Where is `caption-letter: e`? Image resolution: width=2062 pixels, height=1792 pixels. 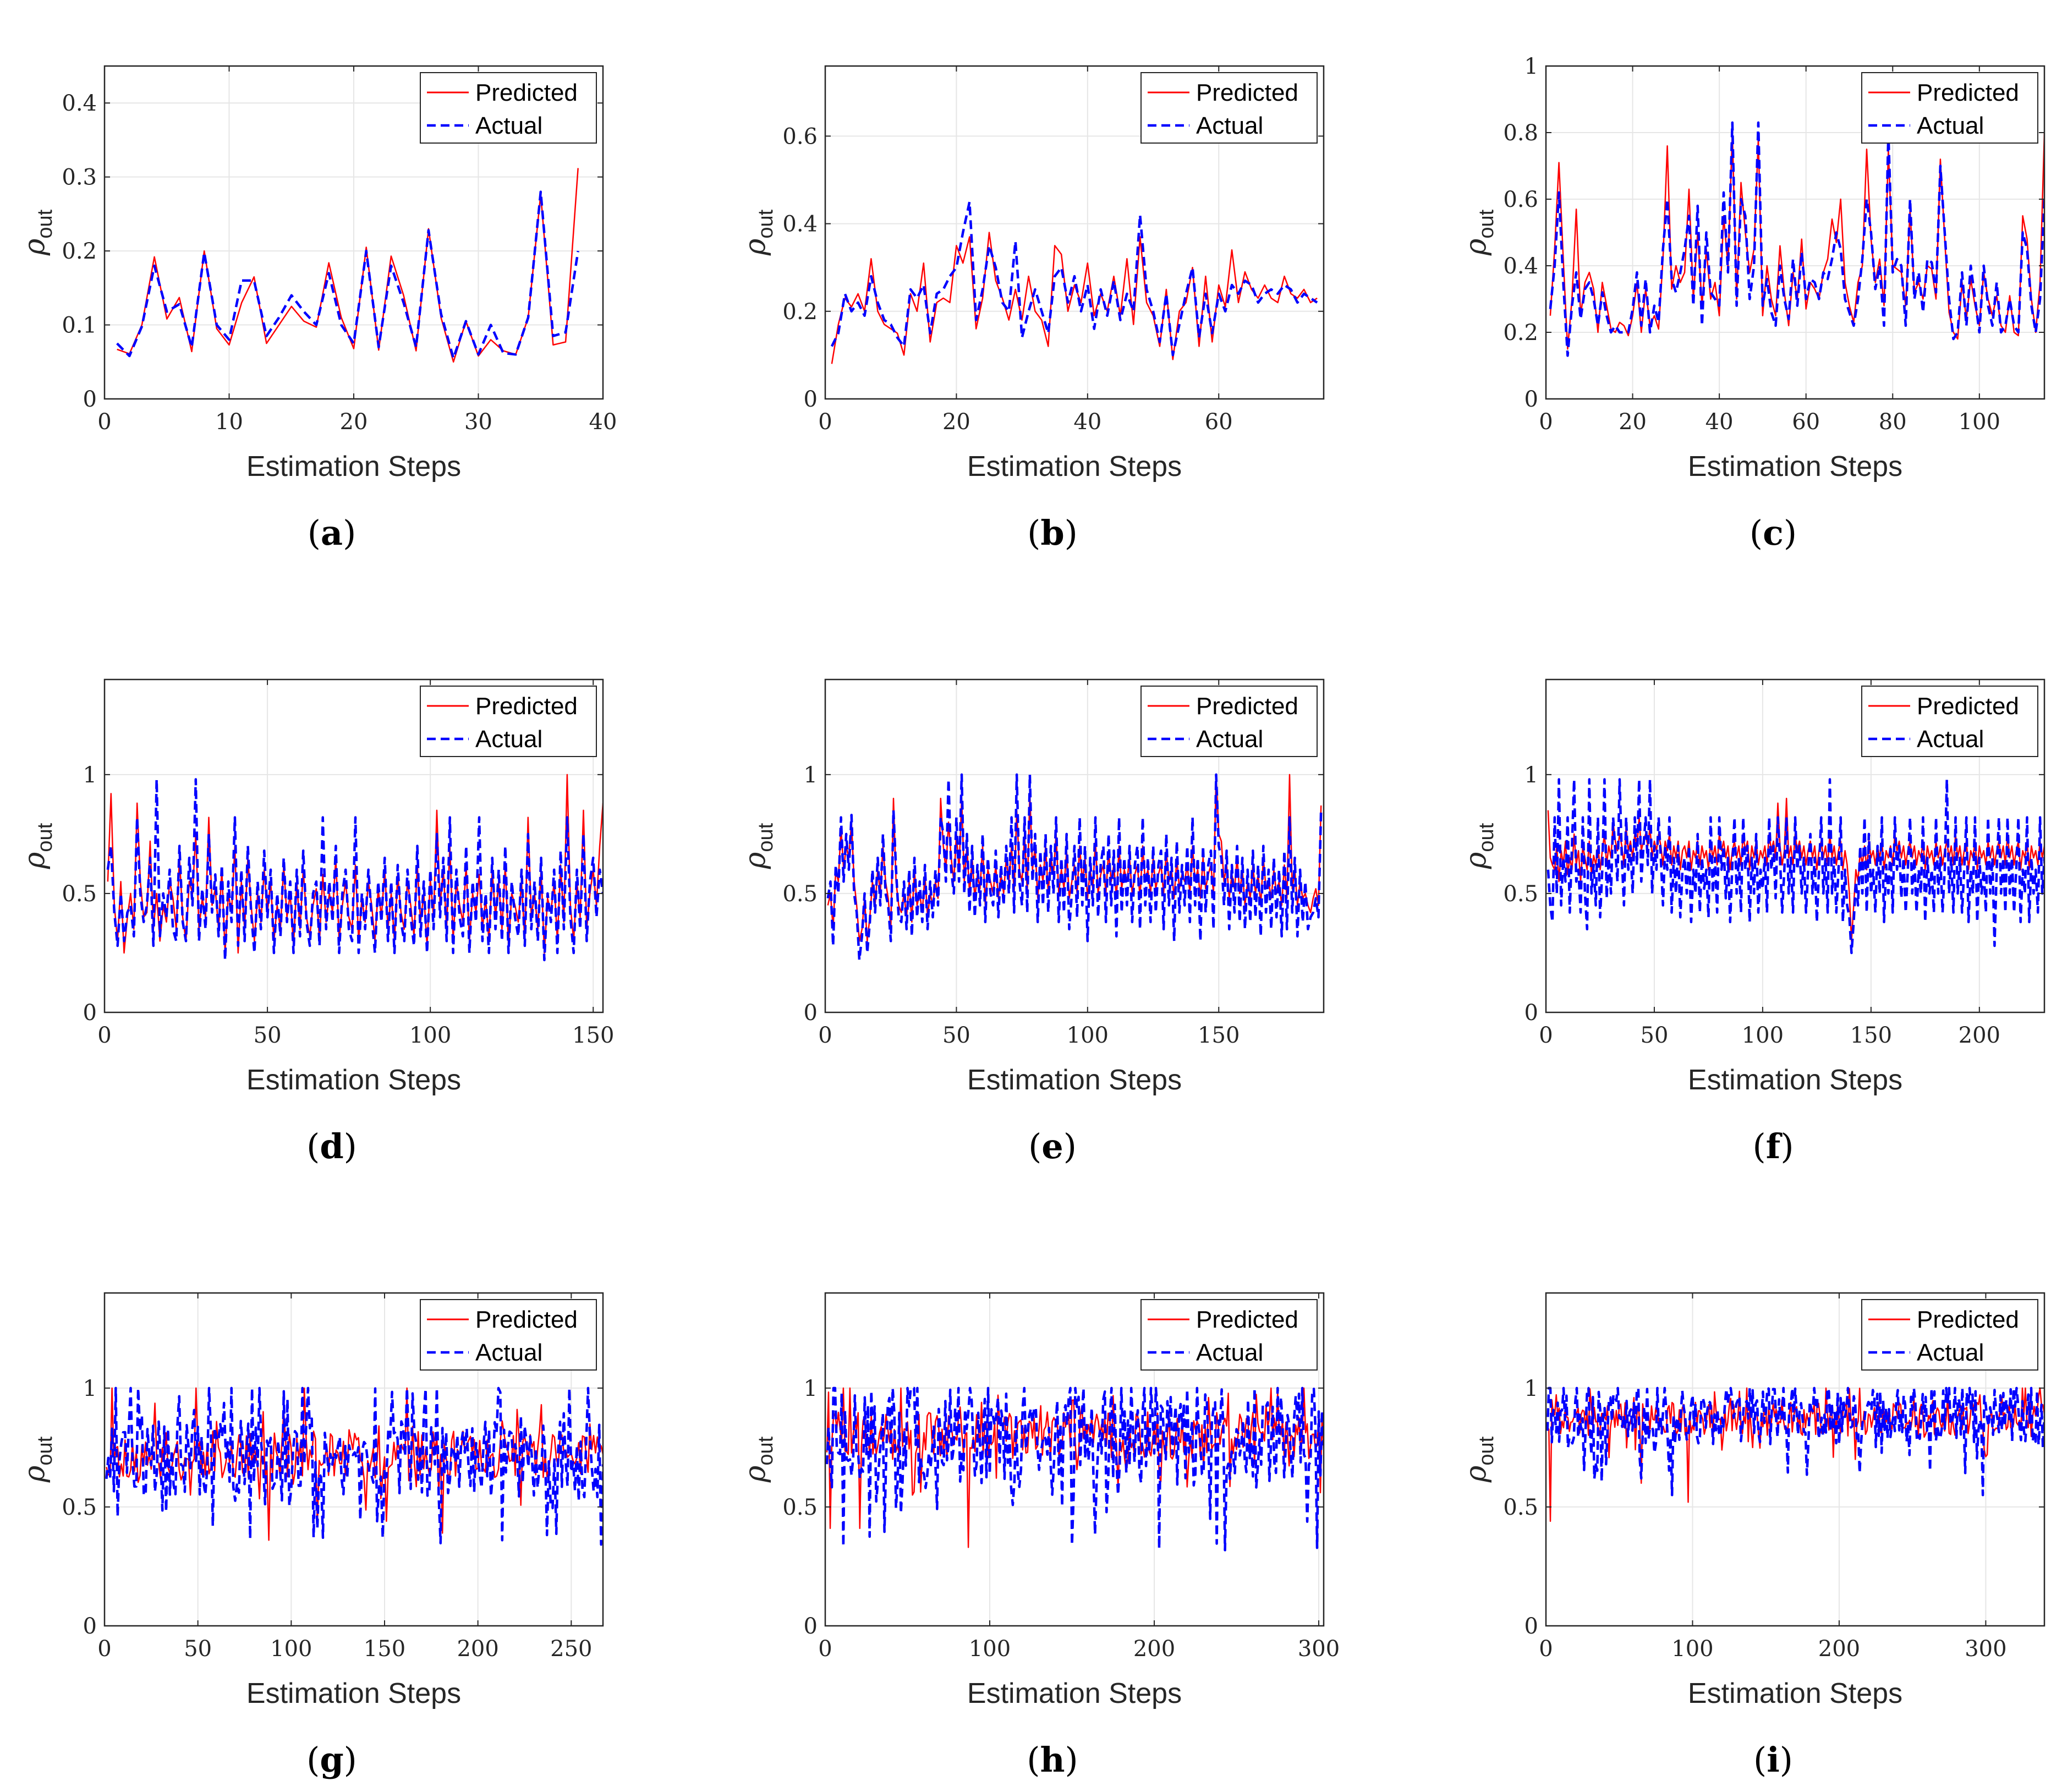 caption-letter: e is located at coordinates (1052, 1146).